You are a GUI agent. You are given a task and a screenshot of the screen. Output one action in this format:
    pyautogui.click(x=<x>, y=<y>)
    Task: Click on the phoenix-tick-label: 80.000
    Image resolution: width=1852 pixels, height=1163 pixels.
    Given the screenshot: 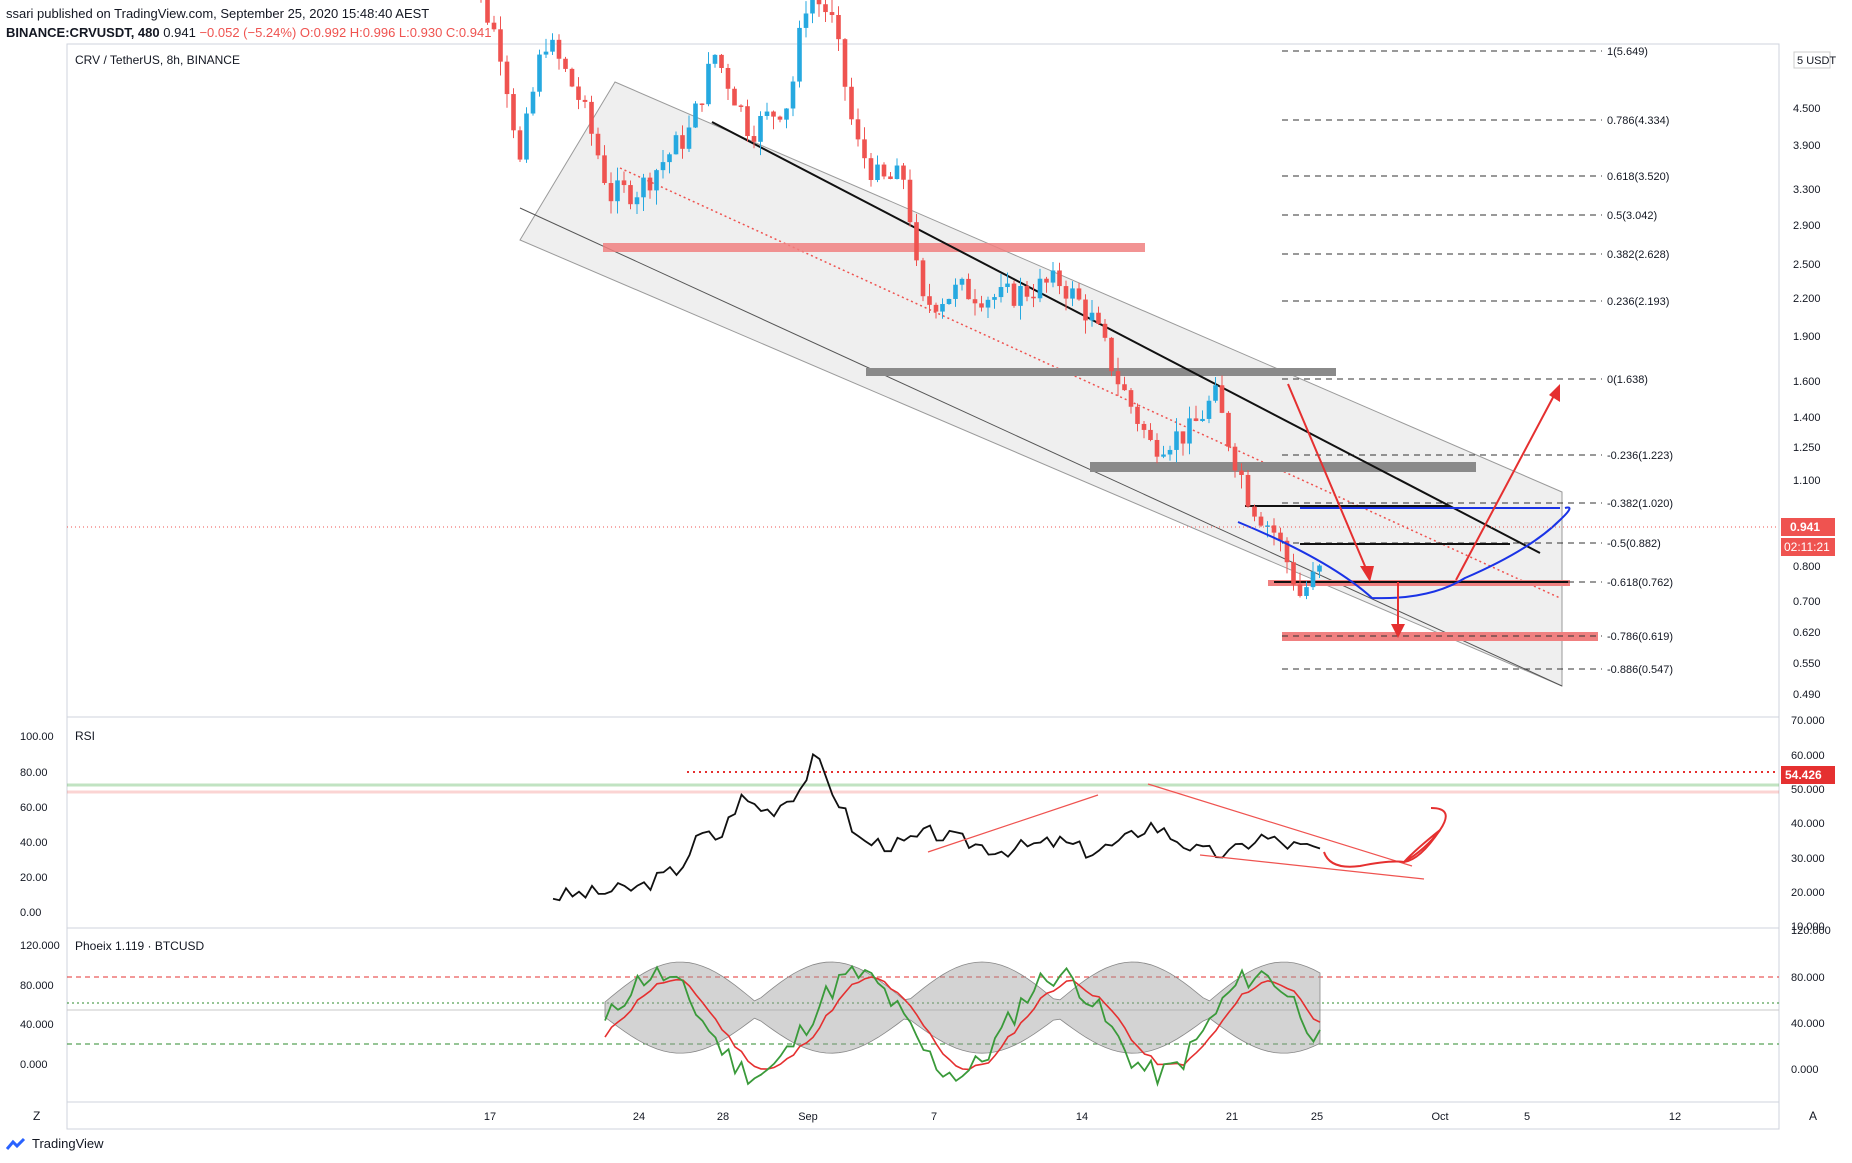 What is the action you would take?
    pyautogui.click(x=37, y=986)
    